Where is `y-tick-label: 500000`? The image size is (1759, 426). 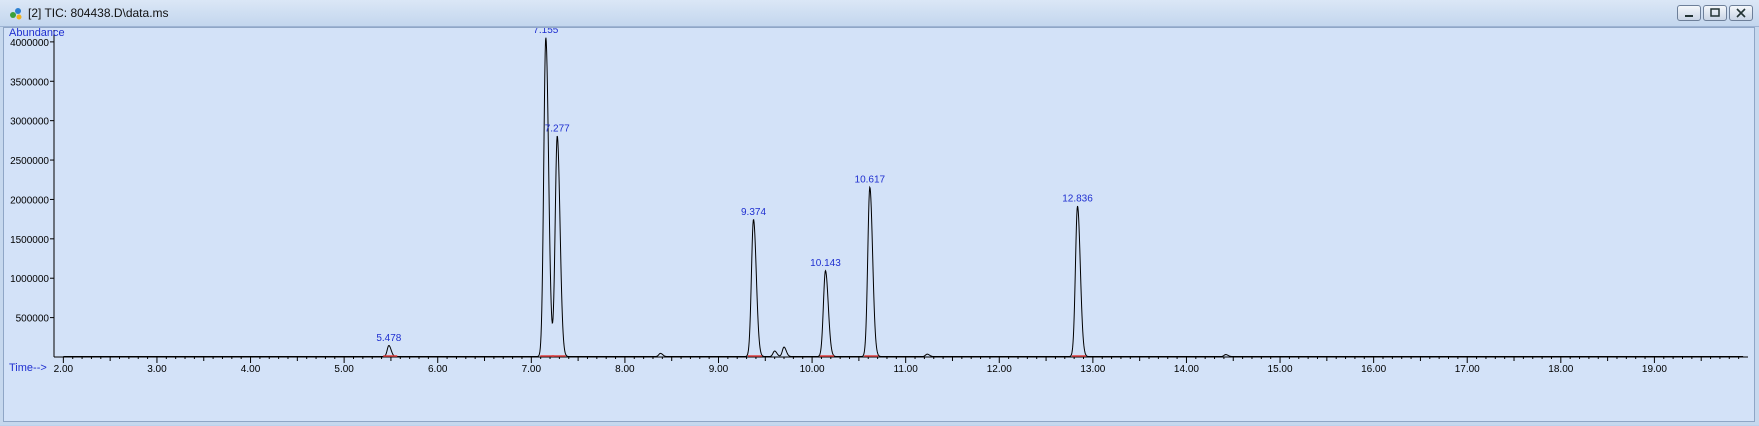 y-tick-label: 500000 is located at coordinates (33, 319).